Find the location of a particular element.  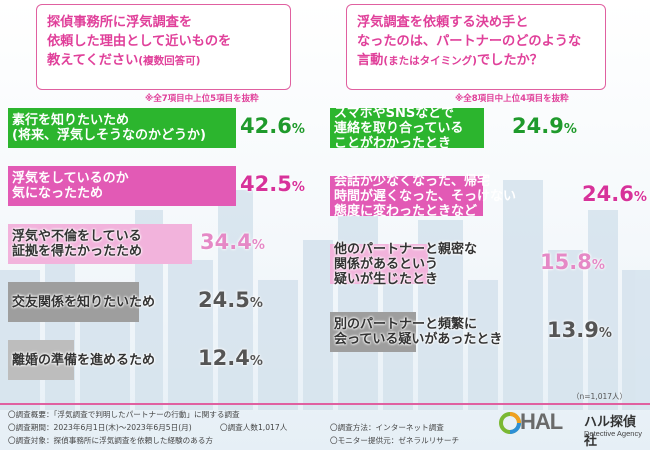

bar-label-line: 疑いが生じたとき is located at coordinates (386, 279).